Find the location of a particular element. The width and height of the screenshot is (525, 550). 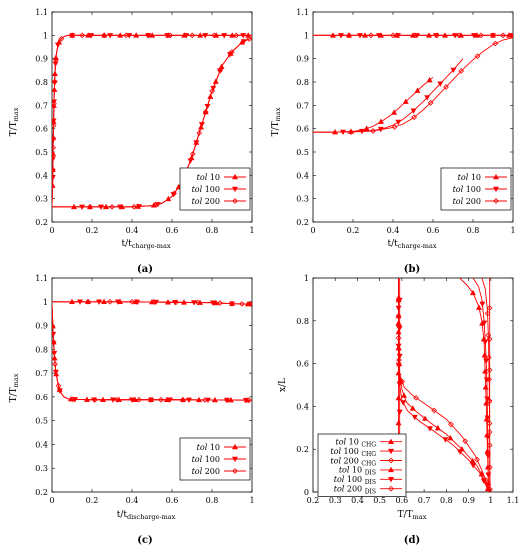

series-layer is located at coordinates (444, 385).